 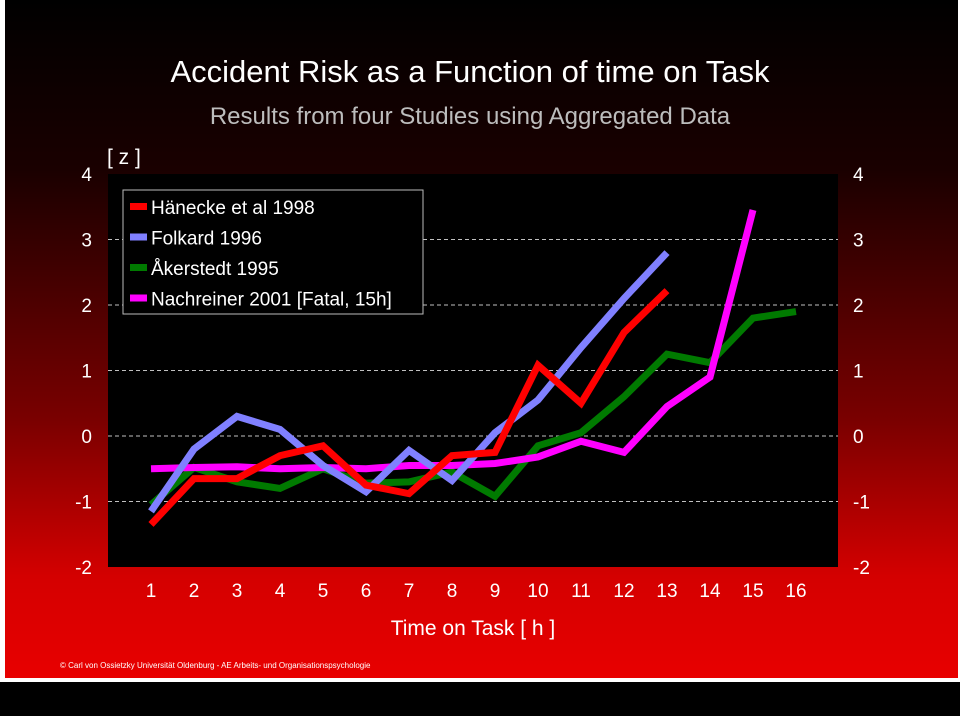 What do you see at coordinates (280, 591) in the screenshot?
I see `x-tick-label: 4` at bounding box center [280, 591].